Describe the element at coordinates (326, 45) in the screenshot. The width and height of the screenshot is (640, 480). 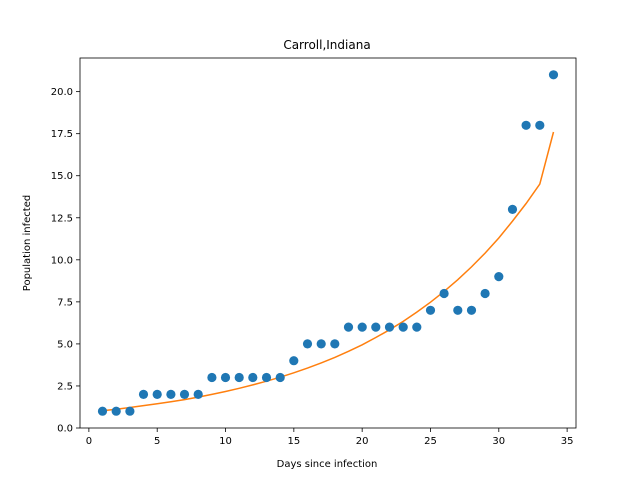
I see `chart-title: Carroll,Indiana` at that location.